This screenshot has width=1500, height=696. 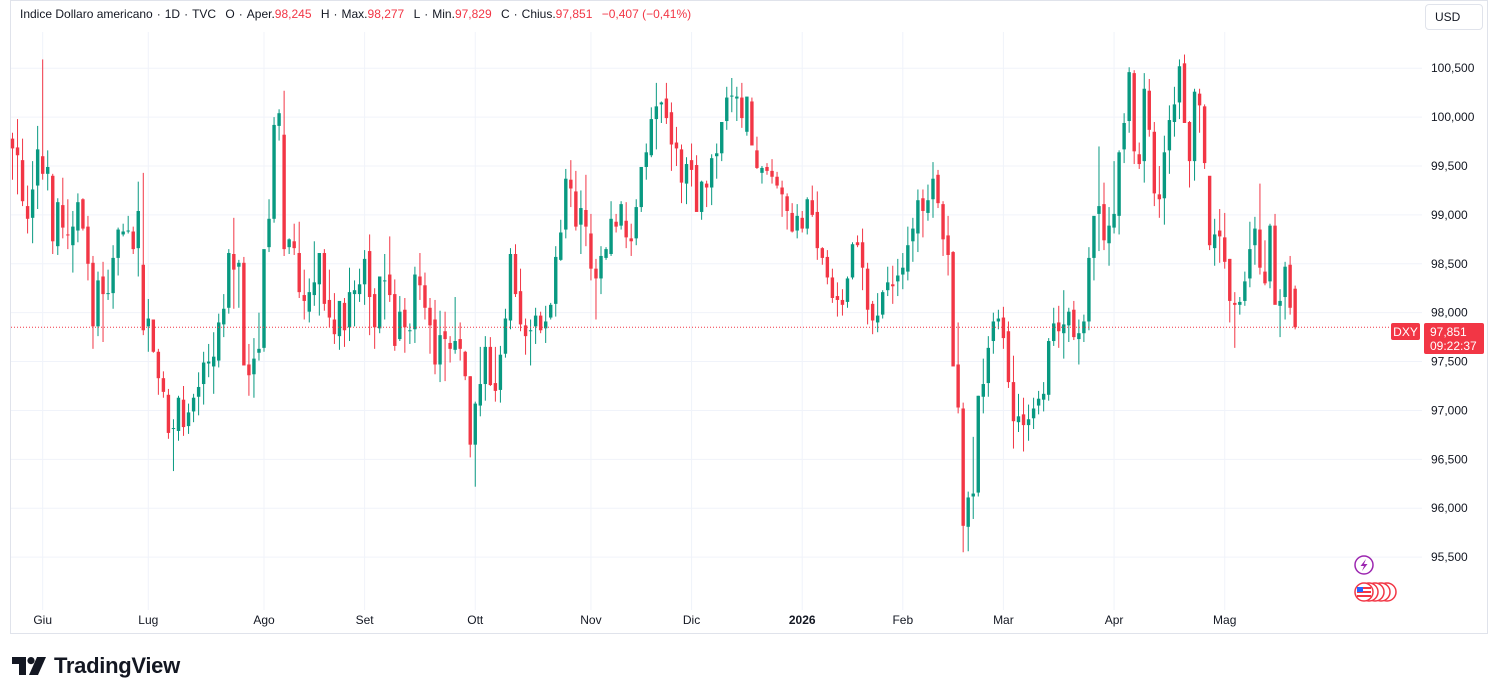 I want to click on tradingview-logo: TradingView, so click(x=96, y=666).